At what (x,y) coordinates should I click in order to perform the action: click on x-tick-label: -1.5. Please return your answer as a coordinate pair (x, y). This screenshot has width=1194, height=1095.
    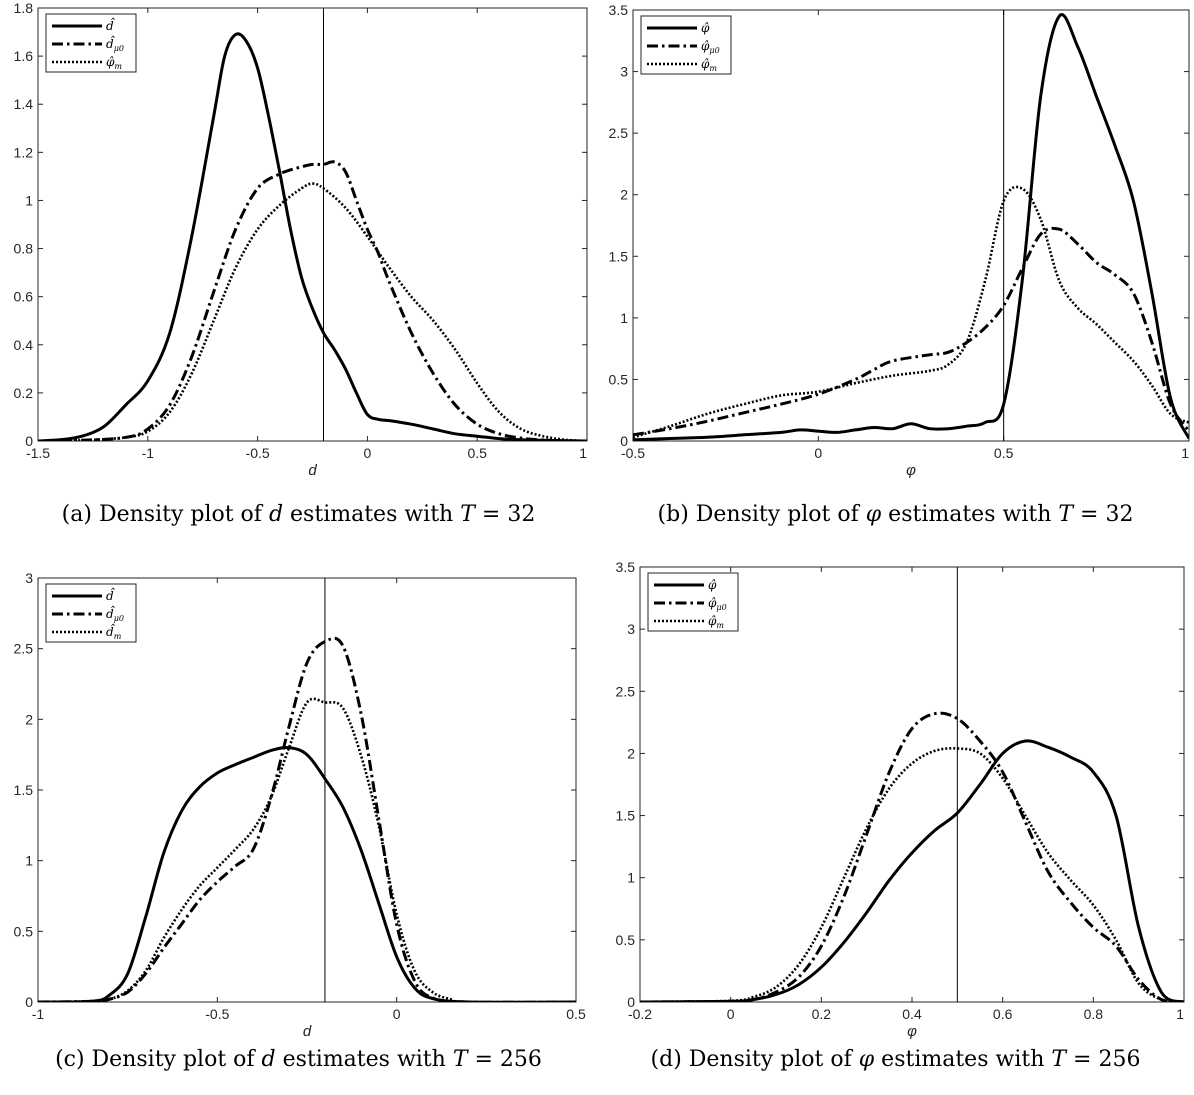
    Looking at the image, I should click on (38, 453).